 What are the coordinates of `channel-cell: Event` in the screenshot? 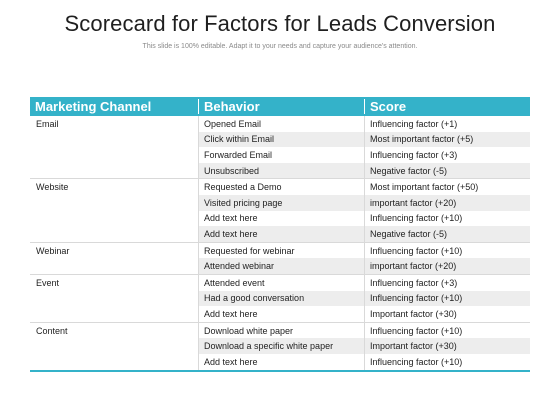 It's located at (48, 282).